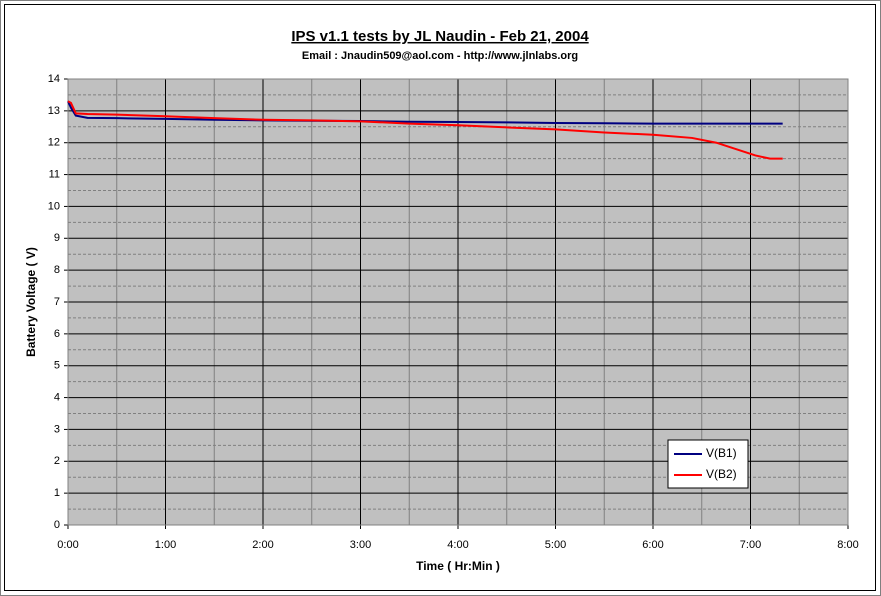  What do you see at coordinates (360, 545) in the screenshot?
I see `x-tick-label: 3:00` at bounding box center [360, 545].